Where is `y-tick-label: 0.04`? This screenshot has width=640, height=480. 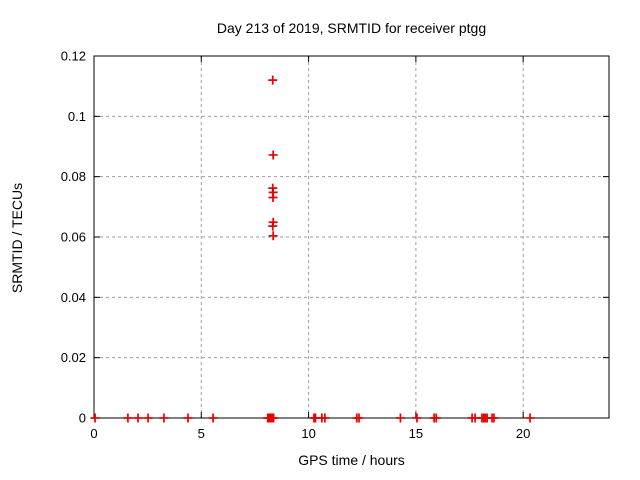
y-tick-label: 0.04 is located at coordinates (73, 297).